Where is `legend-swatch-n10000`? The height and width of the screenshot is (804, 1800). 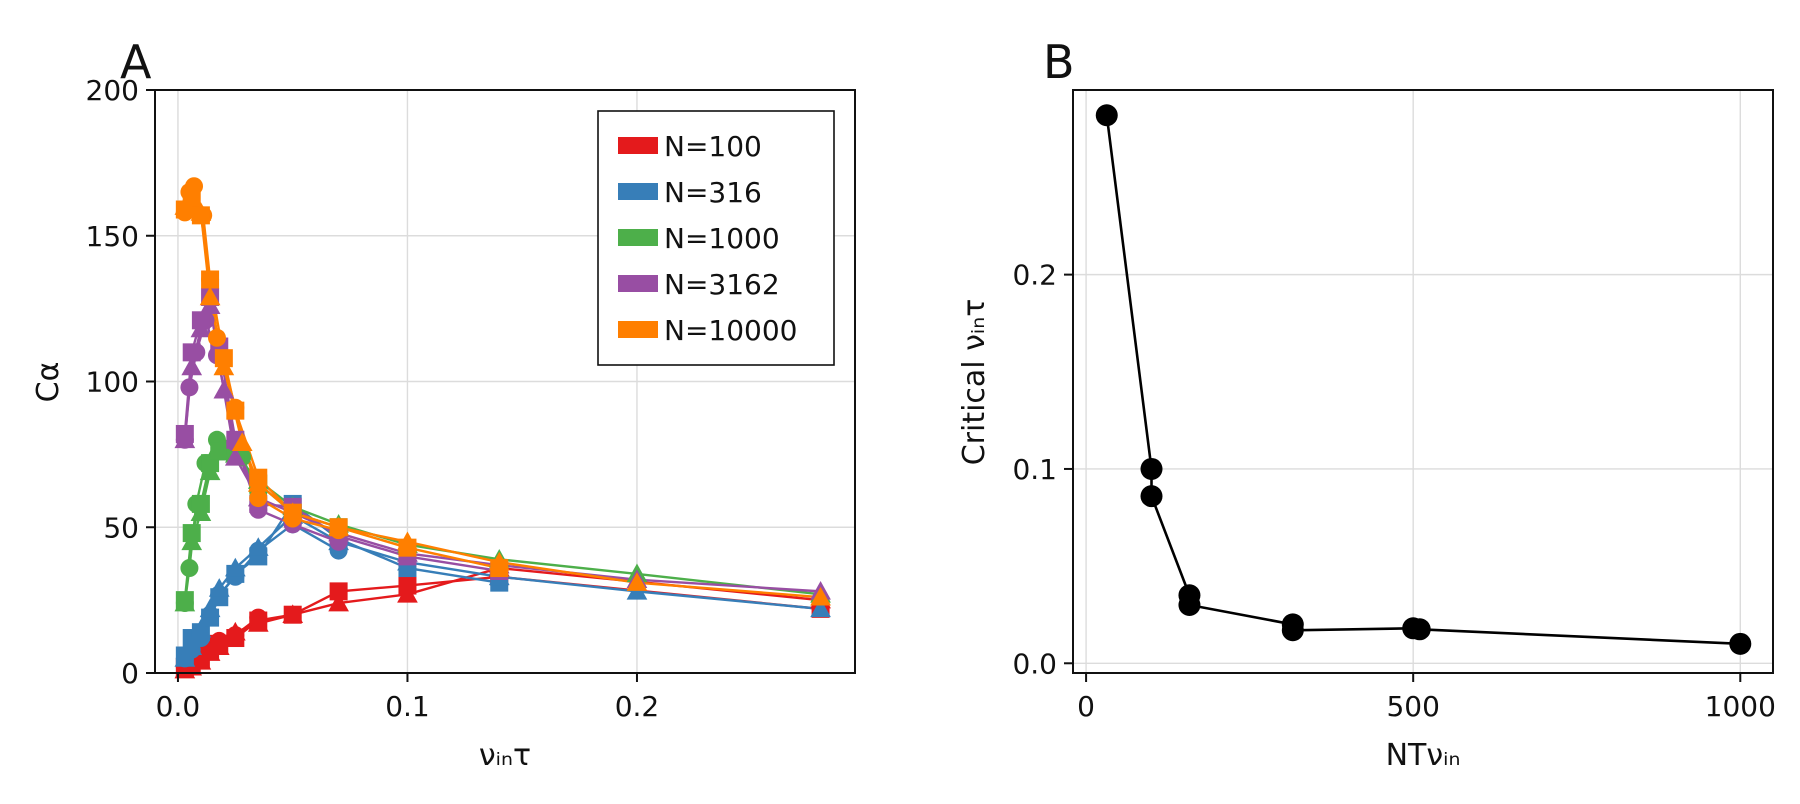 legend-swatch-n10000 is located at coordinates (638, 329).